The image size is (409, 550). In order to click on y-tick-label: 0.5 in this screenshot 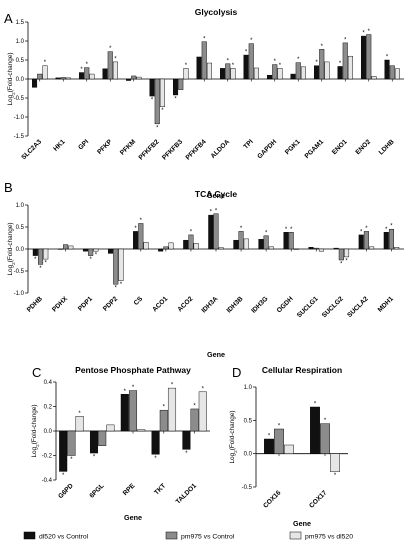, I will do `click(248, 421)`.